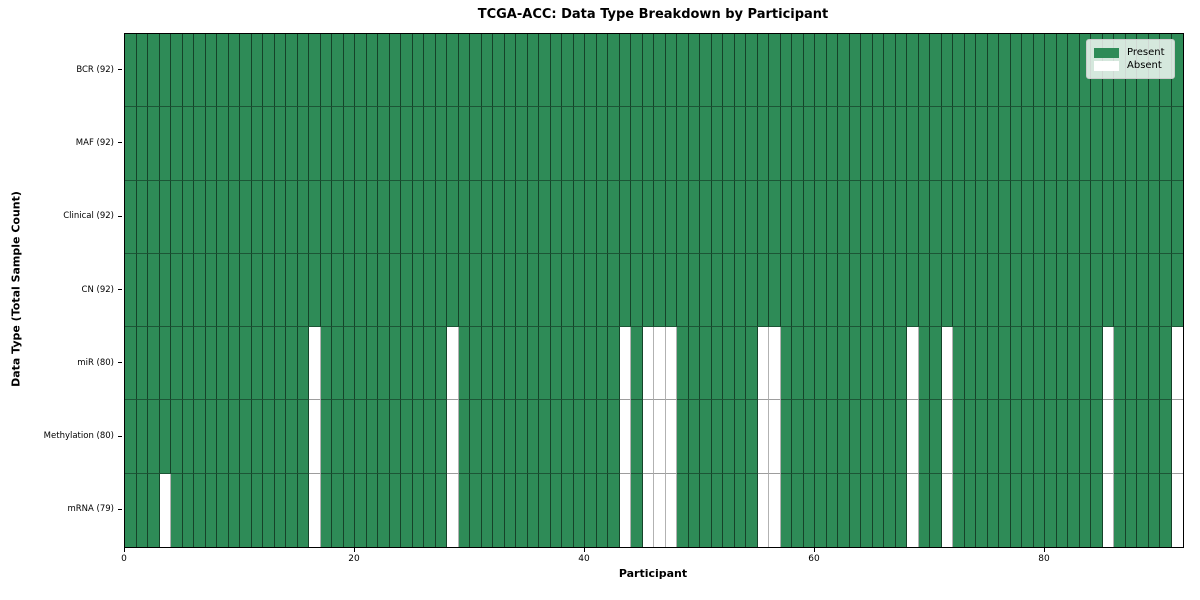 This screenshot has height=600, width=1200. What do you see at coordinates (1144, 65) in the screenshot?
I see `legend-label-absent: Absent` at bounding box center [1144, 65].